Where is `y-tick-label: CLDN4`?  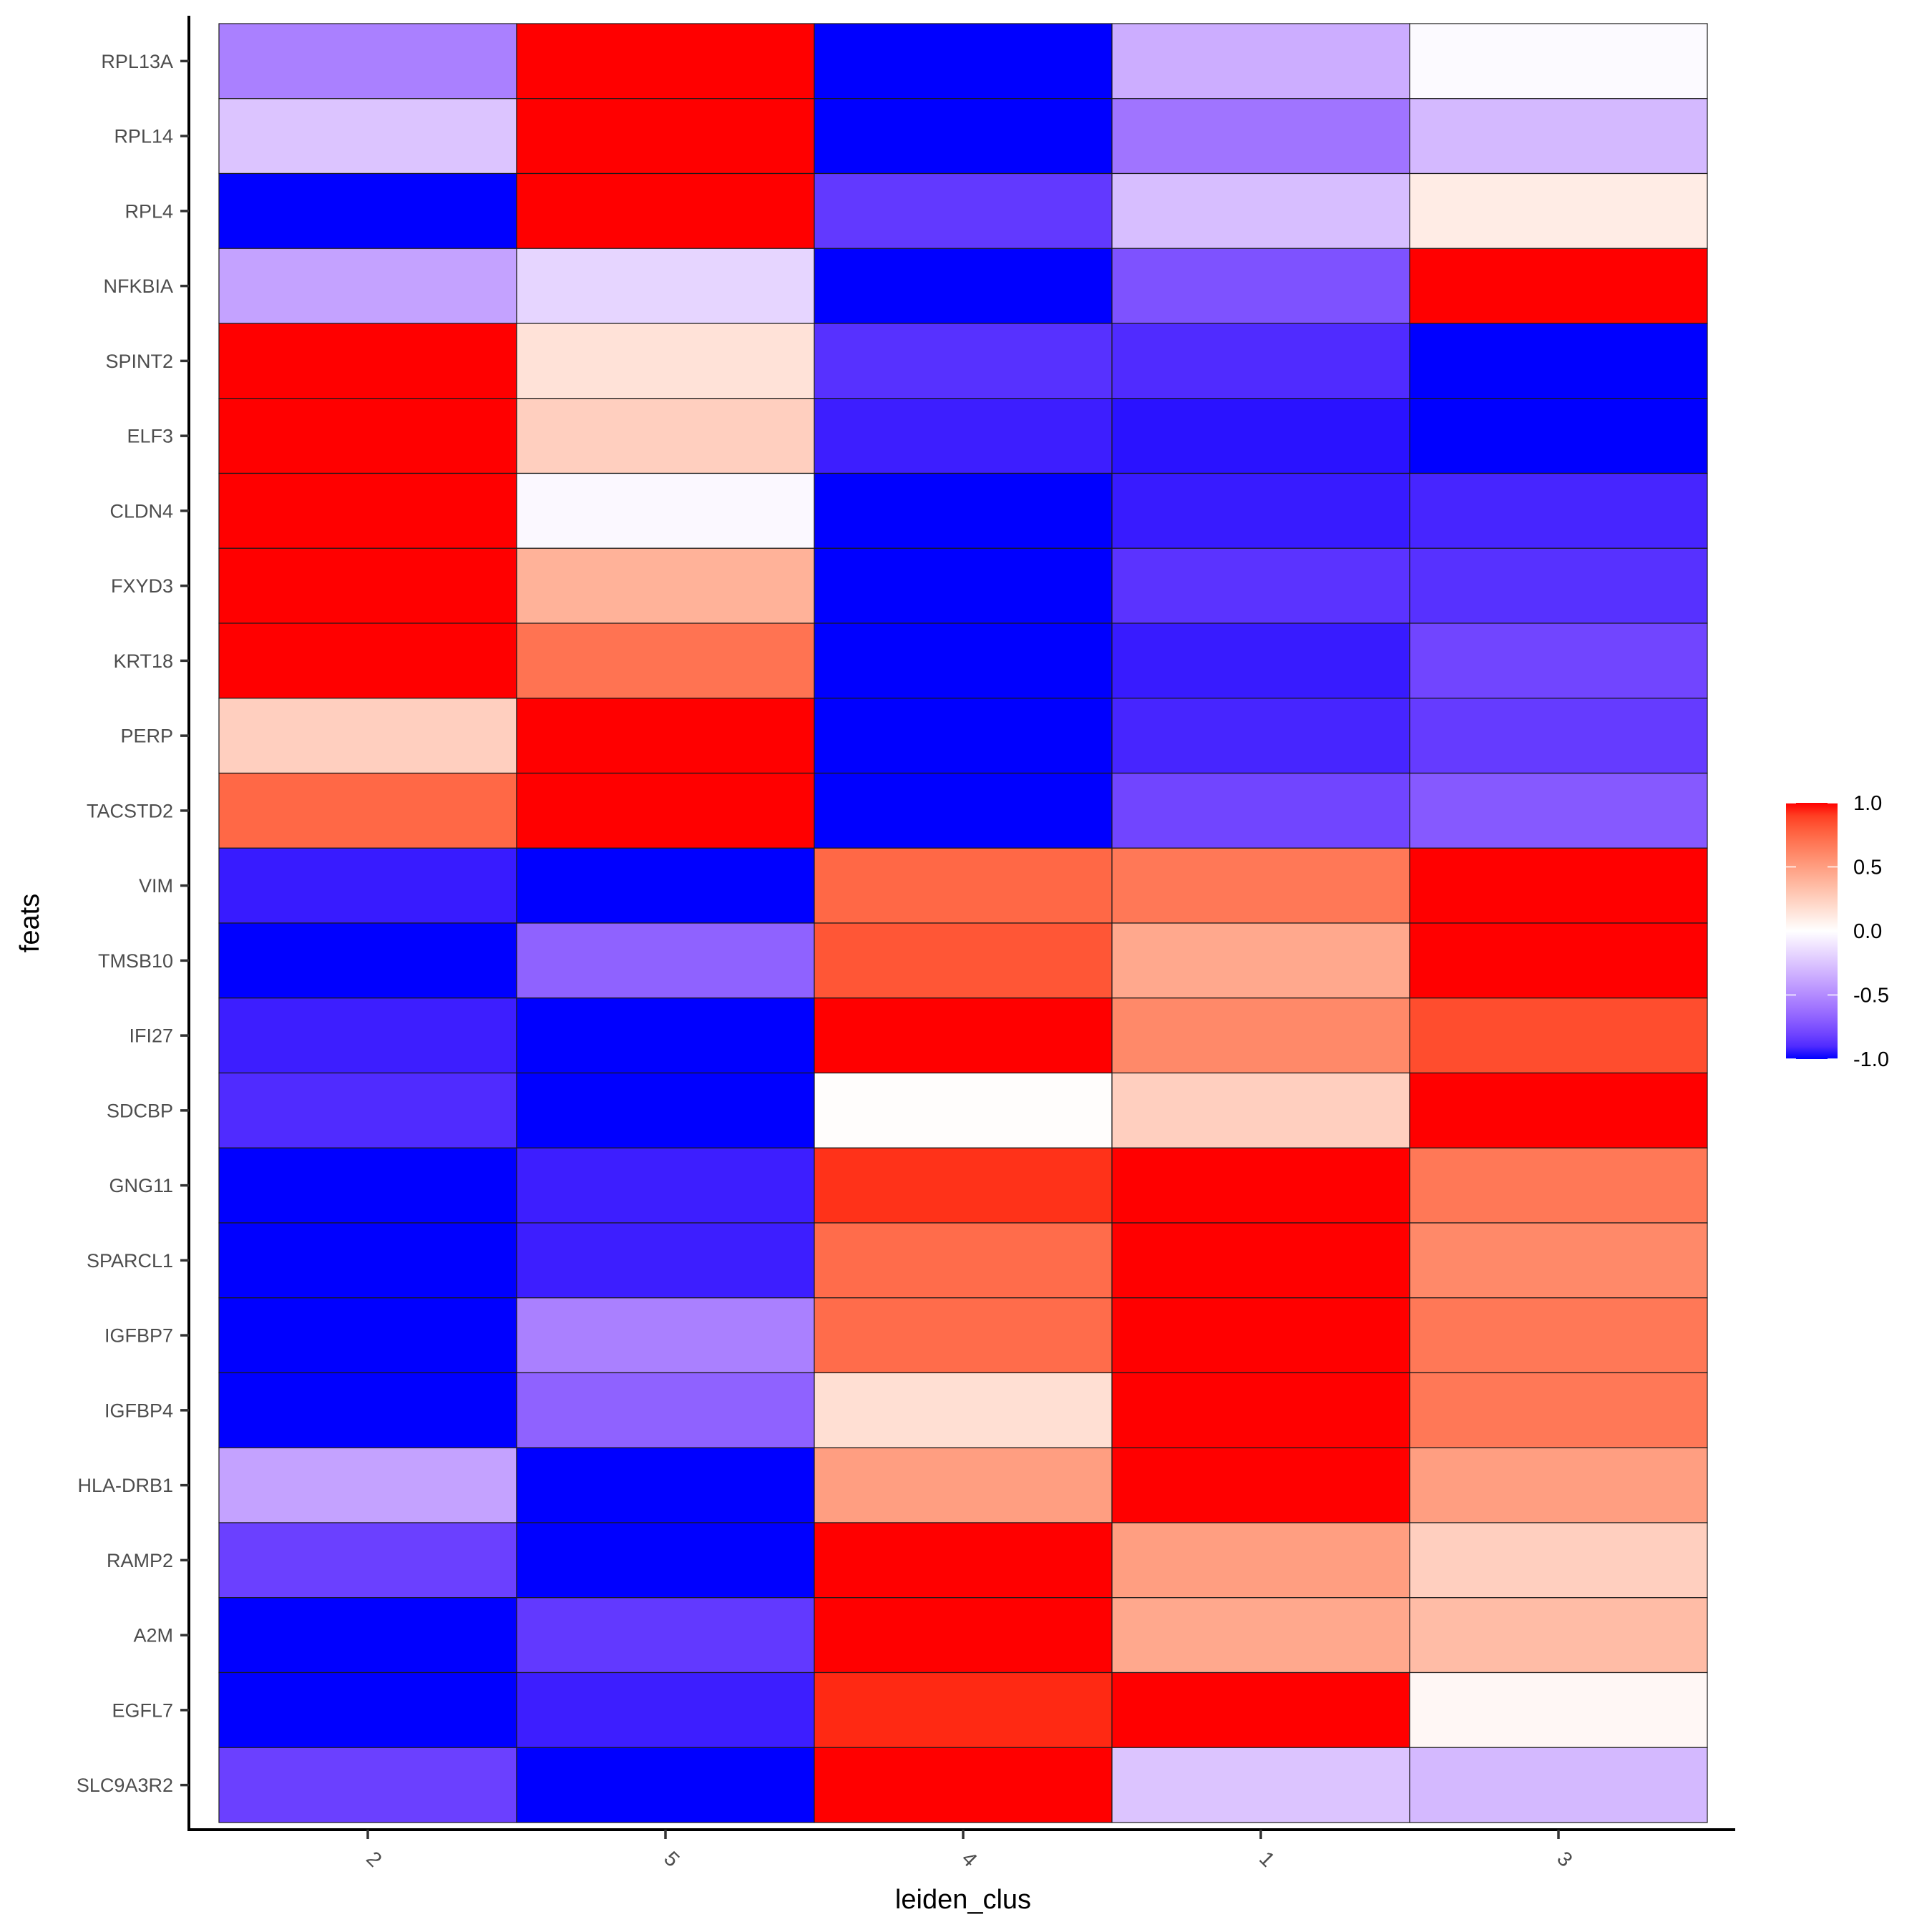
y-tick-label: CLDN4 is located at coordinates (141, 511).